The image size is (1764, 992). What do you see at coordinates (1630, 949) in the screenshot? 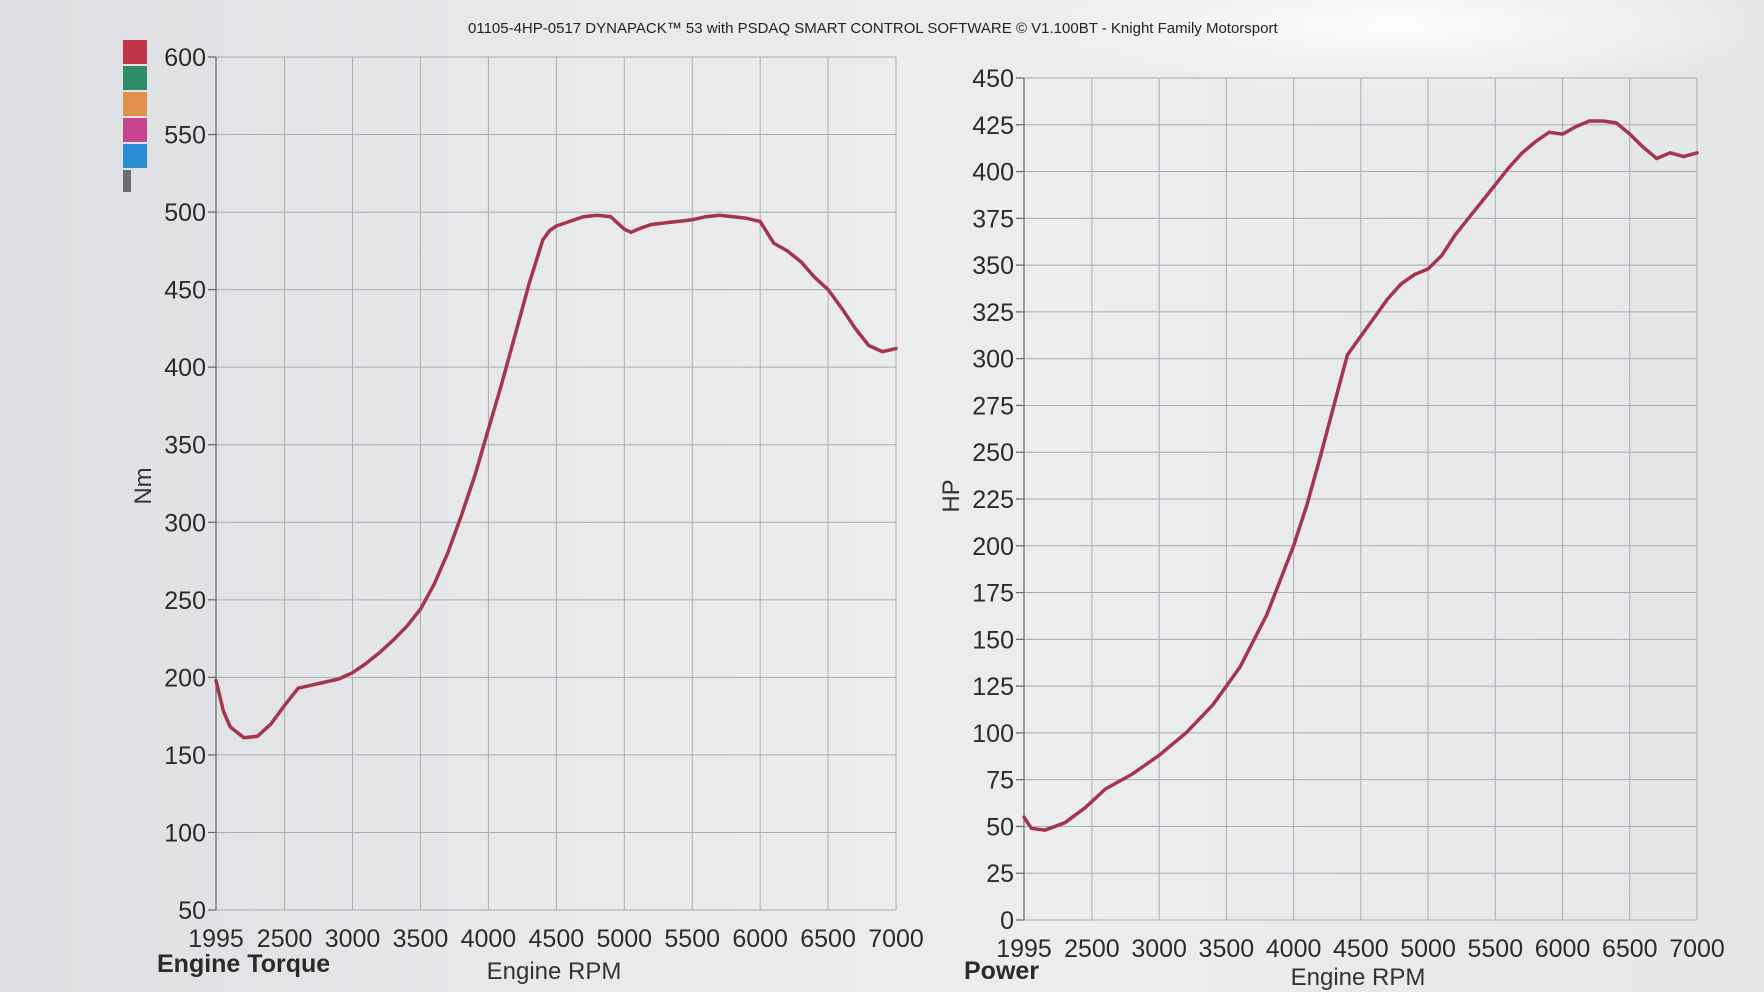
I see `power-x-tick-label: 6500` at bounding box center [1630, 949].